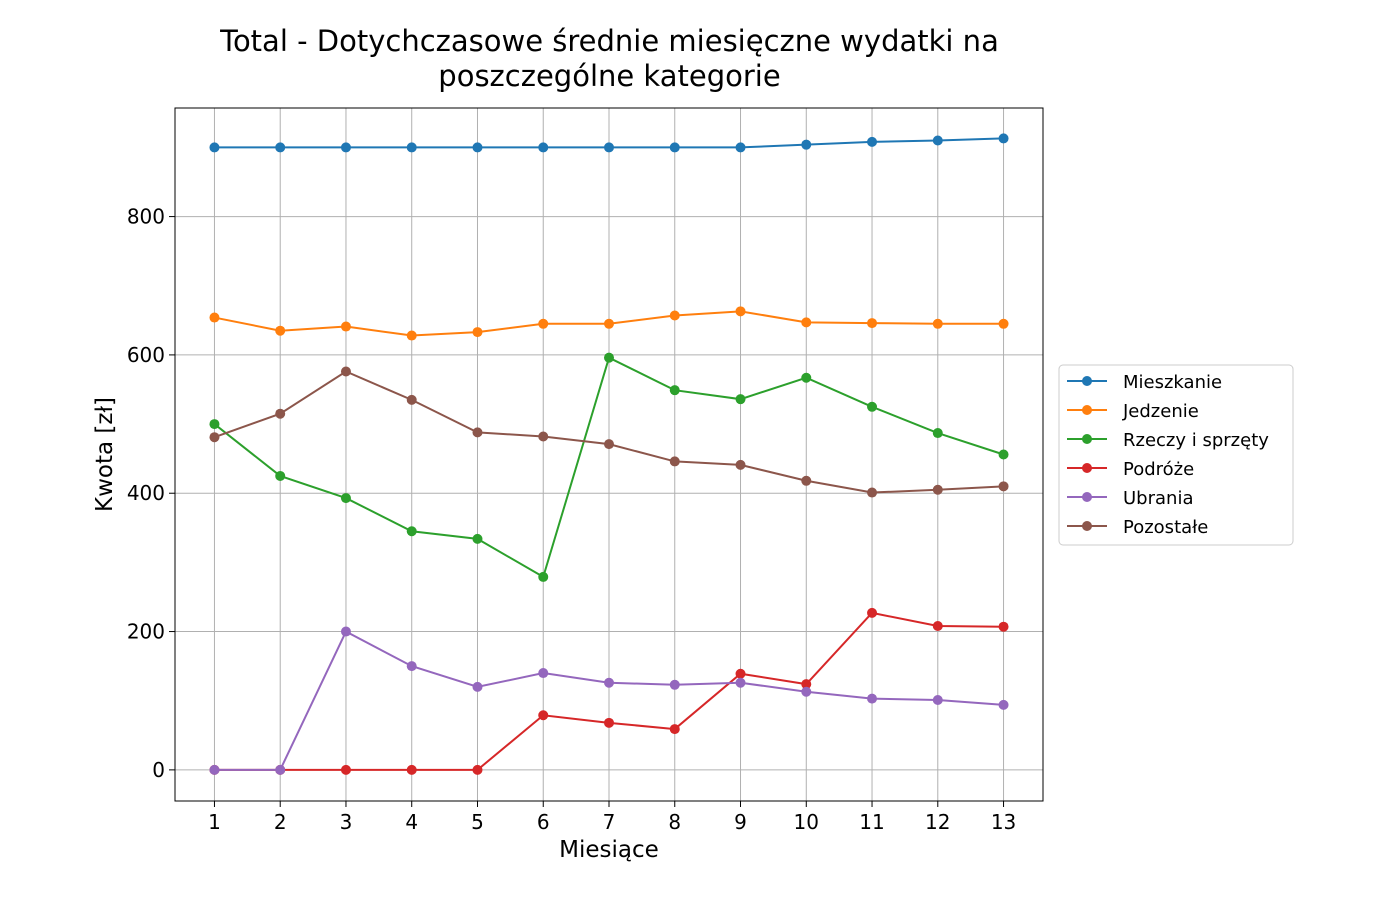  Describe the element at coordinates (937, 822) in the screenshot. I see `x-tick-label: 12` at that location.